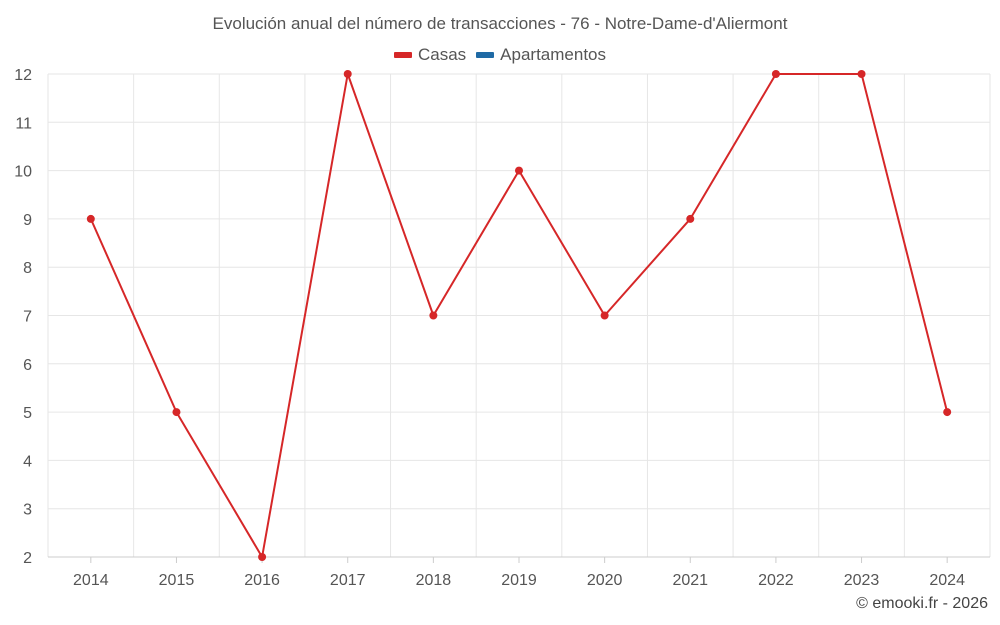  Describe the element at coordinates (177, 580) in the screenshot. I see `x-tick-label: 2015` at that location.